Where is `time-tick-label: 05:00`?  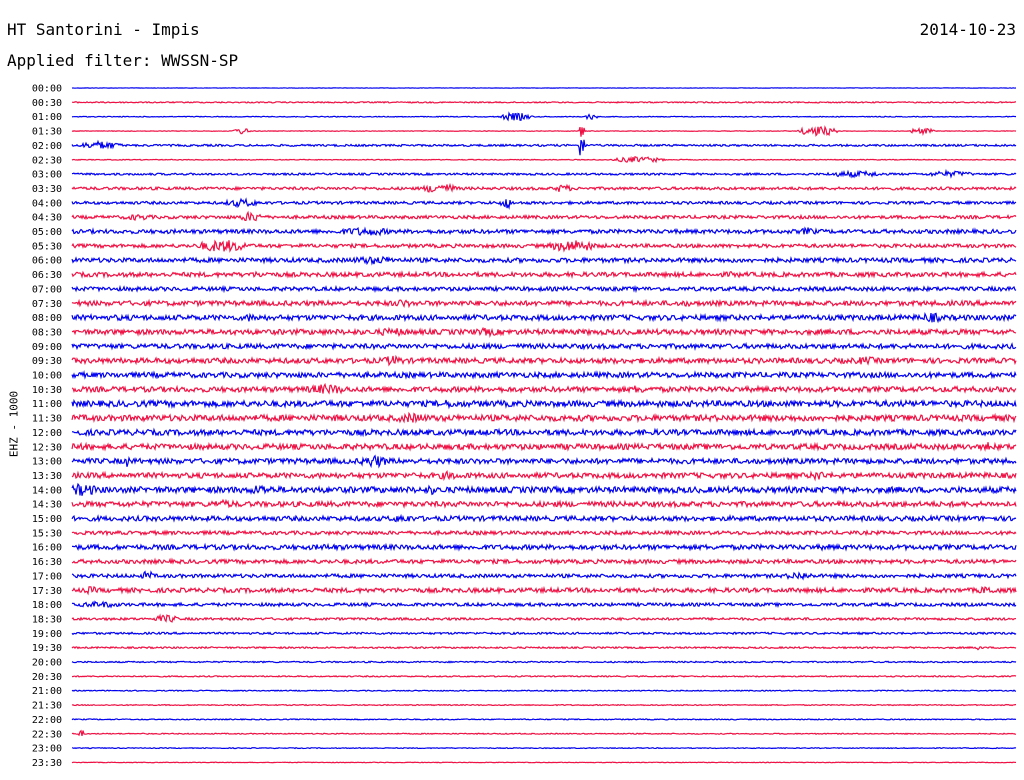 time-tick-label: 05:00 is located at coordinates (47, 232).